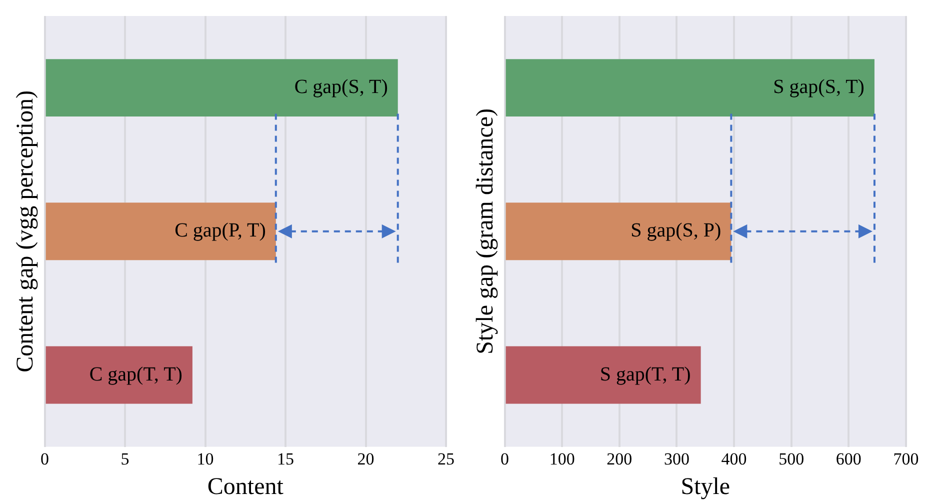 This screenshot has width=933, height=502. I want to click on x-axis-title: Content, so click(245, 487).